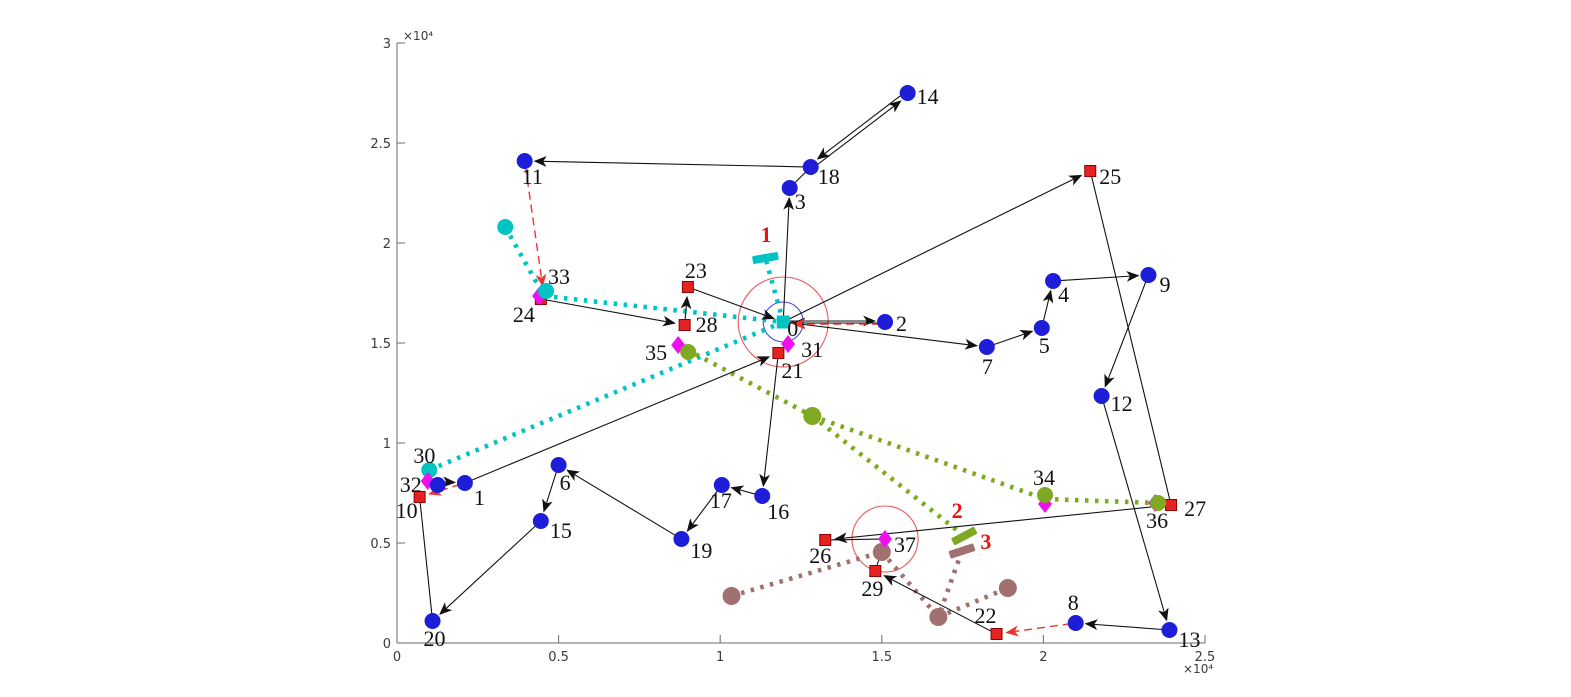 This screenshot has width=1571, height=697. Describe the element at coordinates (985, 541) in the screenshot. I see `drone-number-label-3: 3` at that location.